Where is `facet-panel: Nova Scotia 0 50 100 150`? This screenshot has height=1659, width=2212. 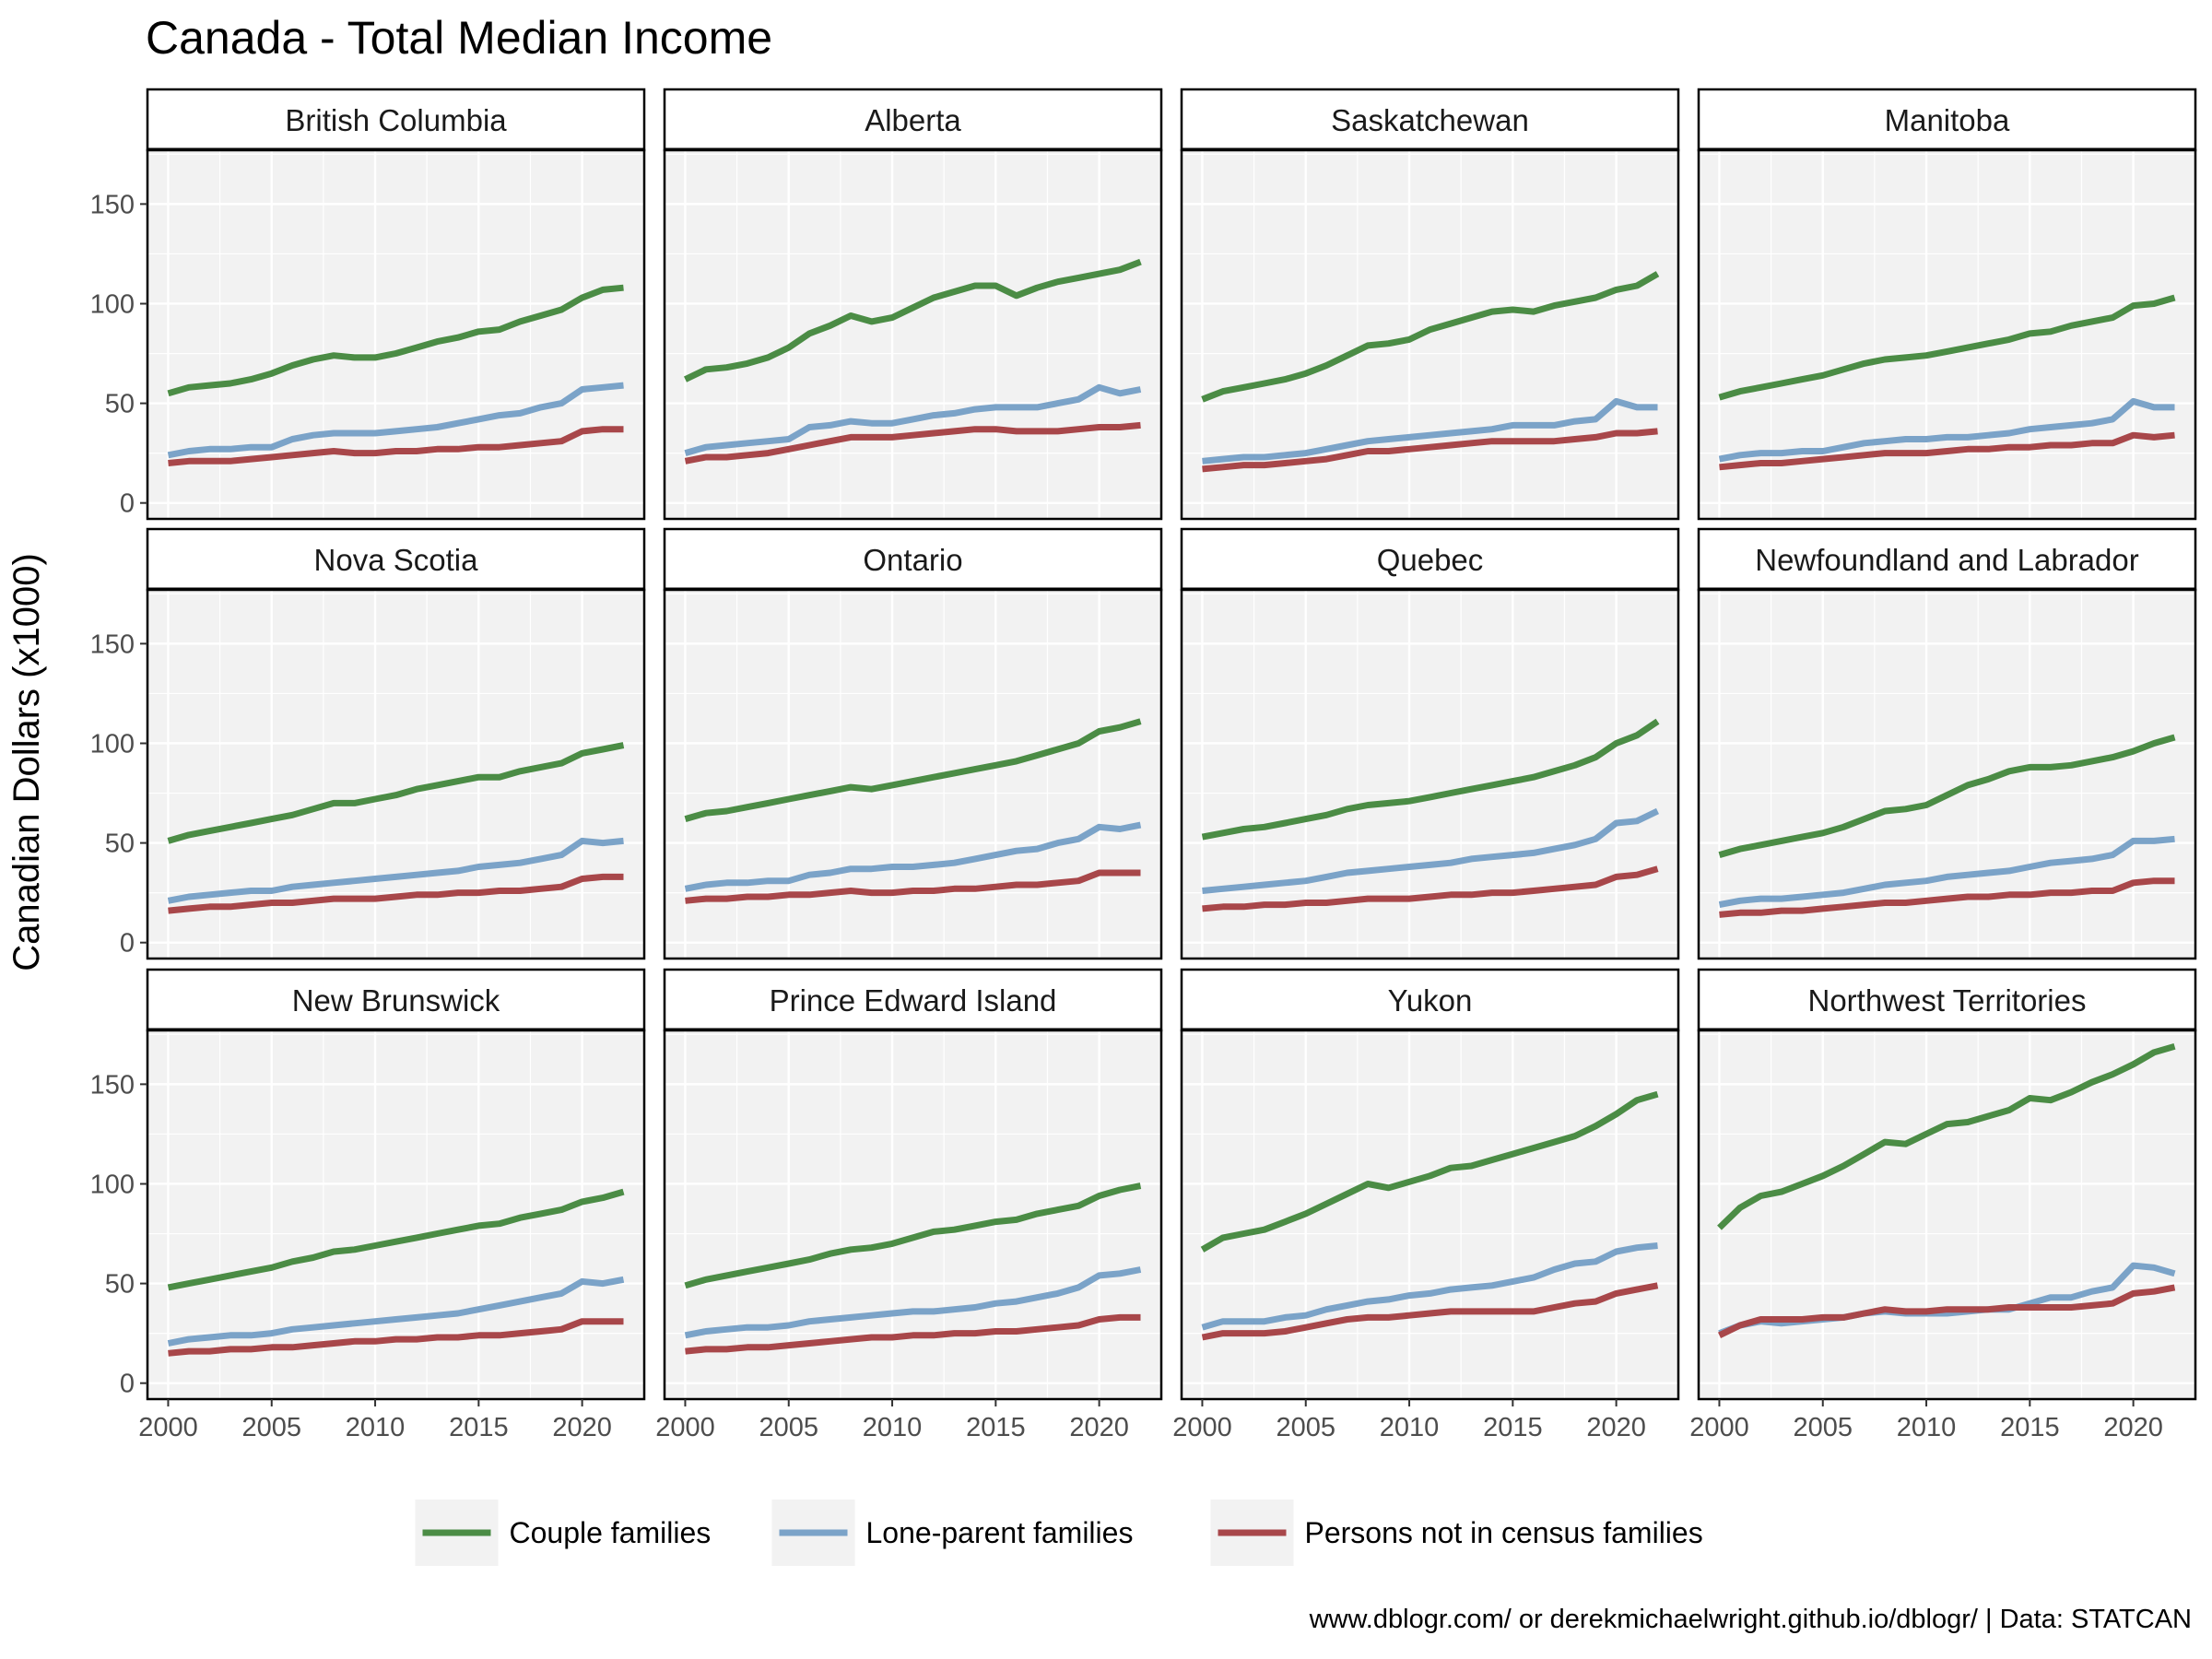
facet-panel: Nova Scotia 0 50 100 150 is located at coordinates (368, 743).